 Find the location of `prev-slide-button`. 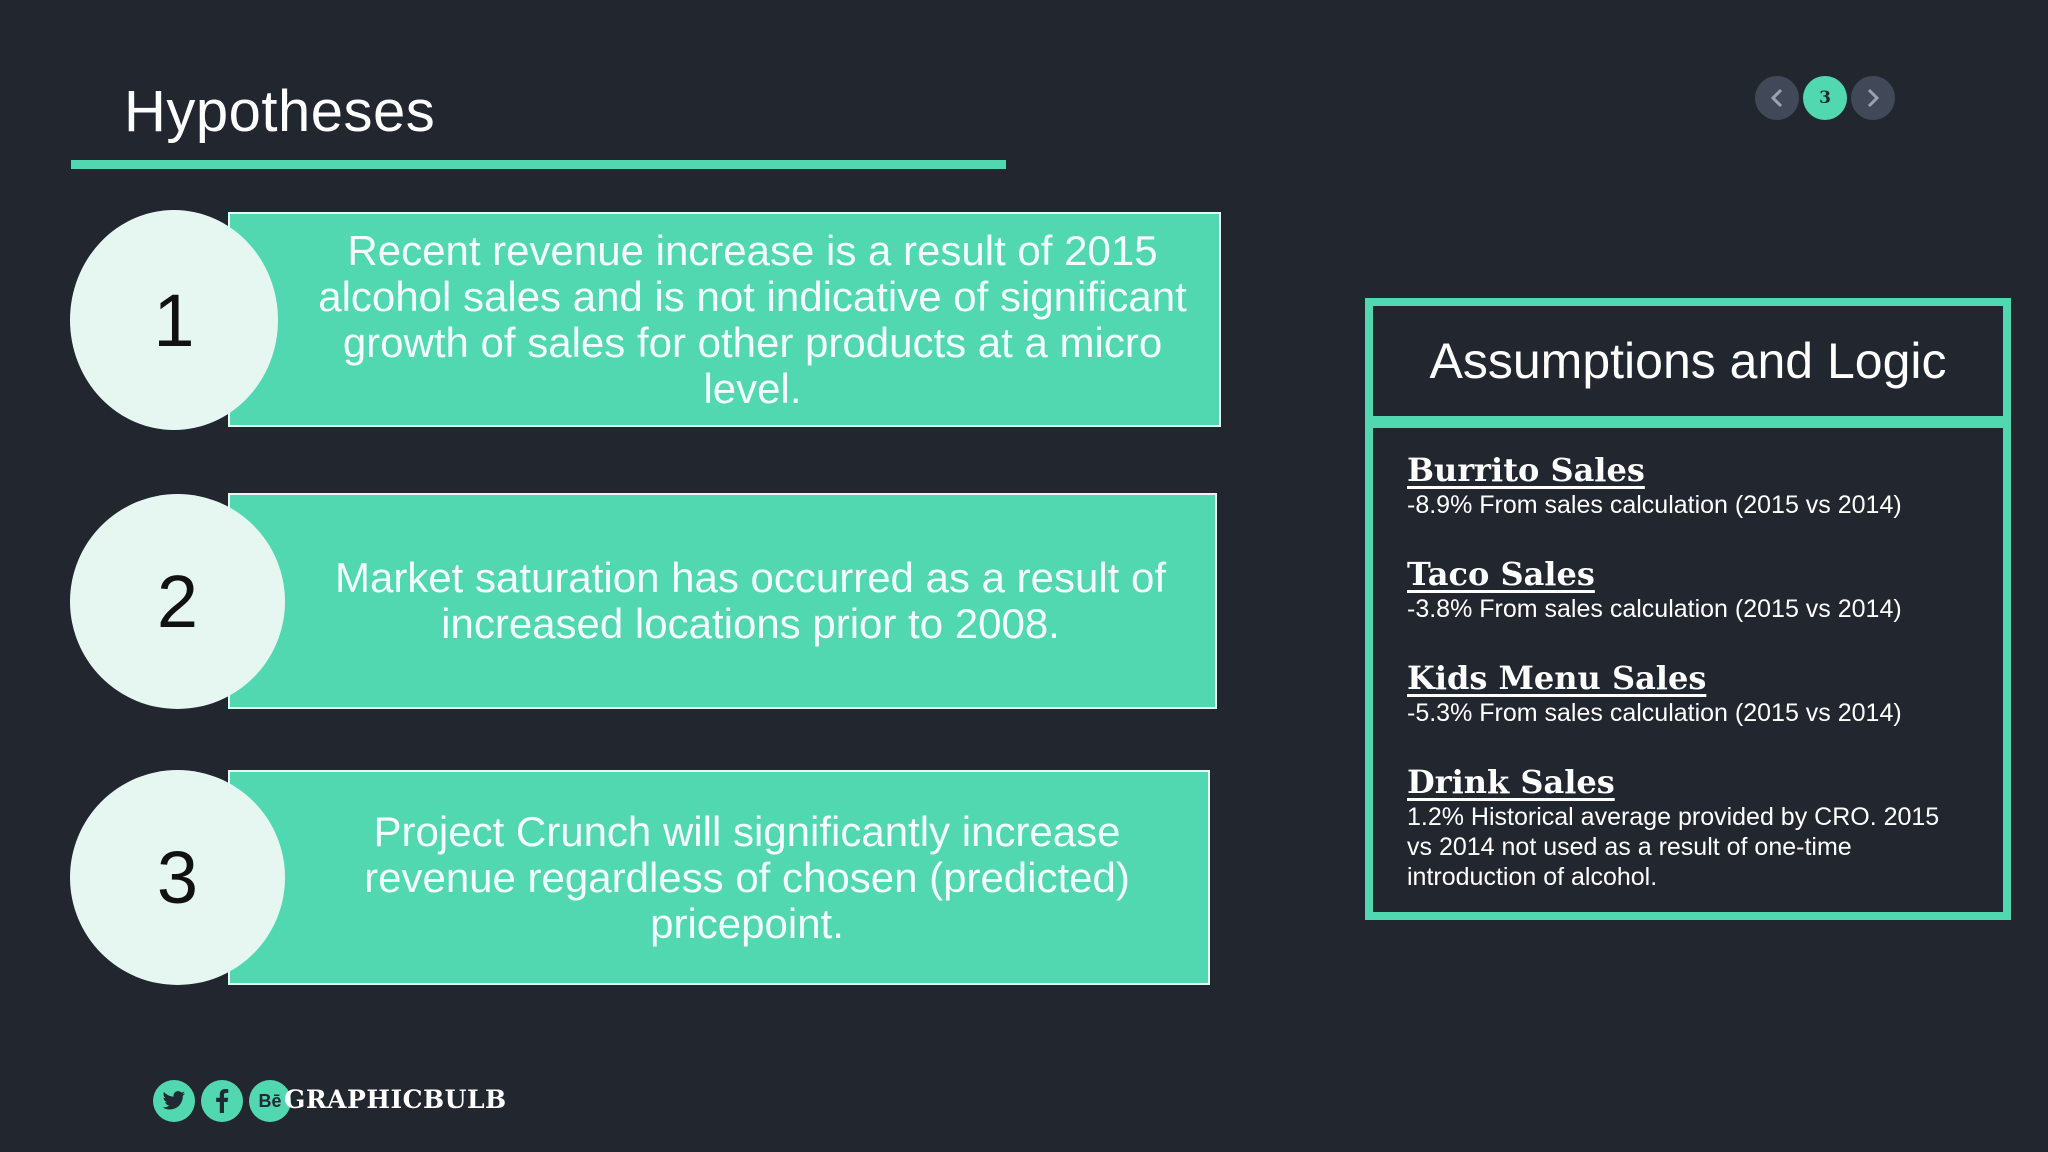

prev-slide-button is located at coordinates (1777, 98).